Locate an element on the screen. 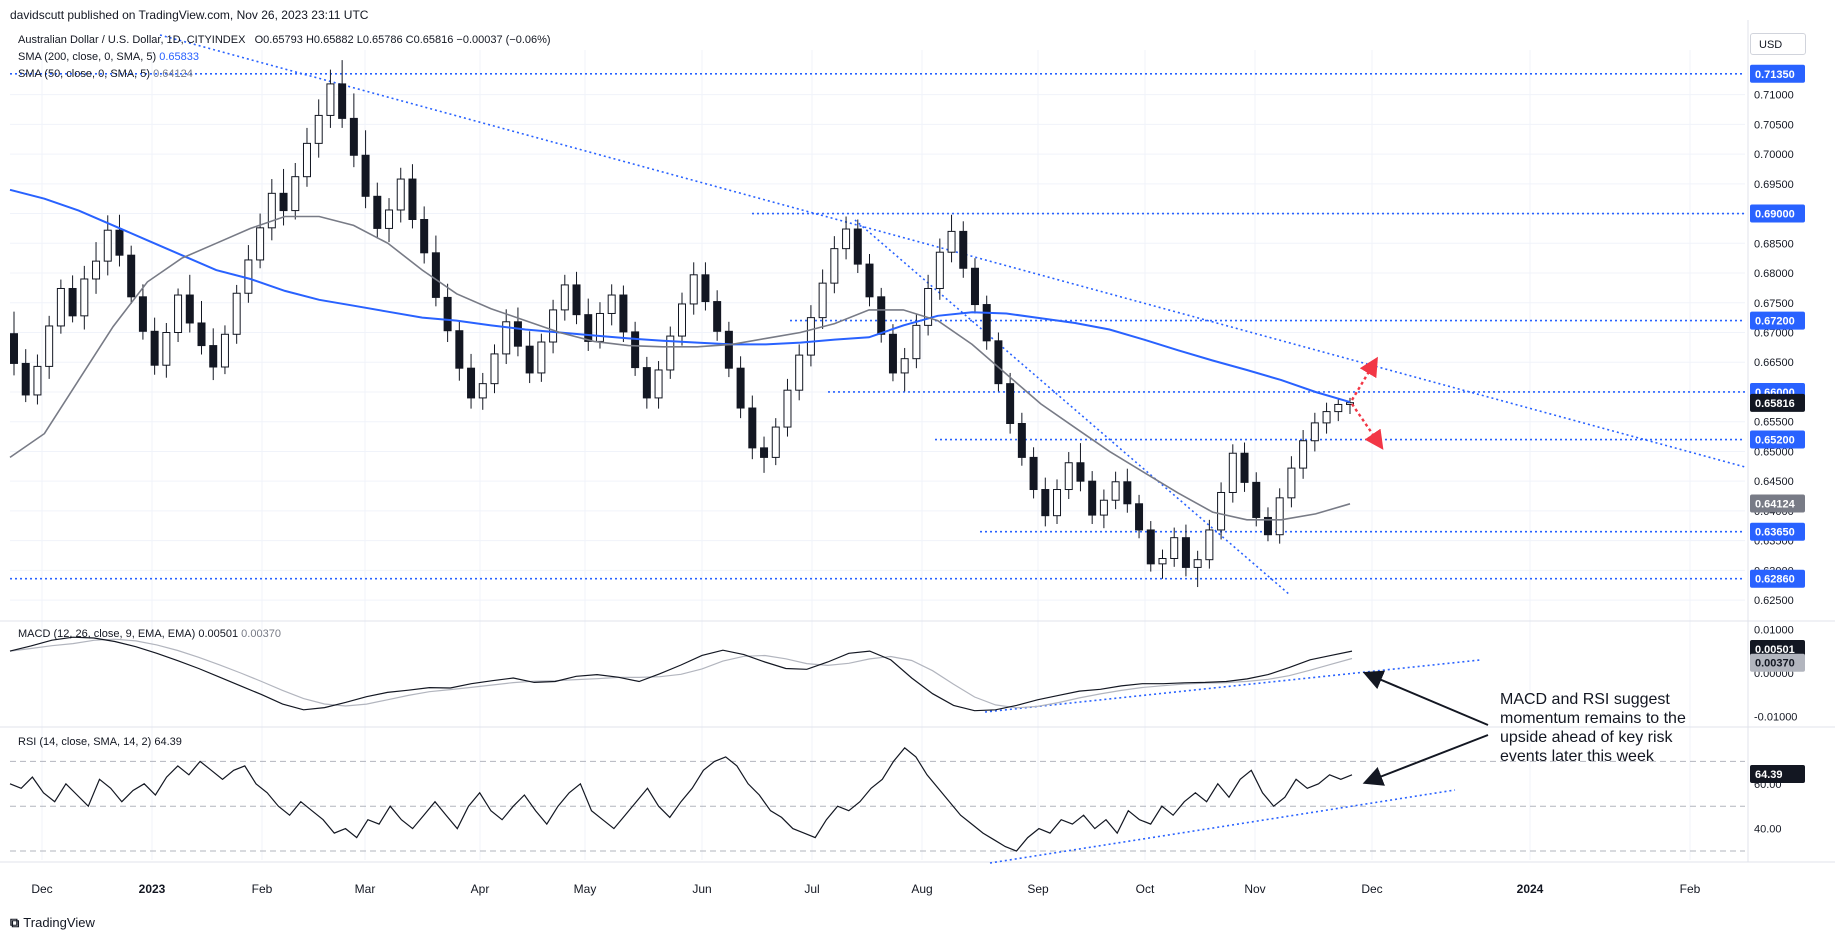  rsi-legend: RSI (14, close, SMA, 14, 2) 64.39 is located at coordinates (100, 742).